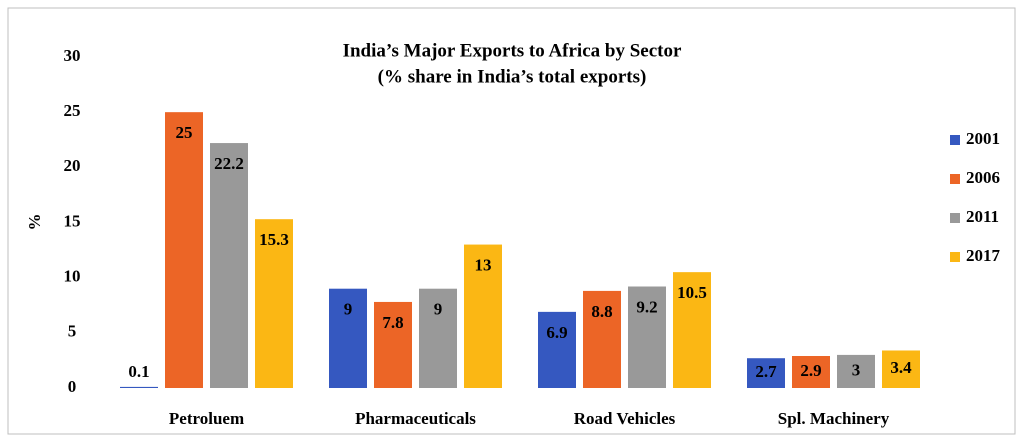 The height and width of the screenshot is (442, 1023). I want to click on data-label: 2.7, so click(766, 371).